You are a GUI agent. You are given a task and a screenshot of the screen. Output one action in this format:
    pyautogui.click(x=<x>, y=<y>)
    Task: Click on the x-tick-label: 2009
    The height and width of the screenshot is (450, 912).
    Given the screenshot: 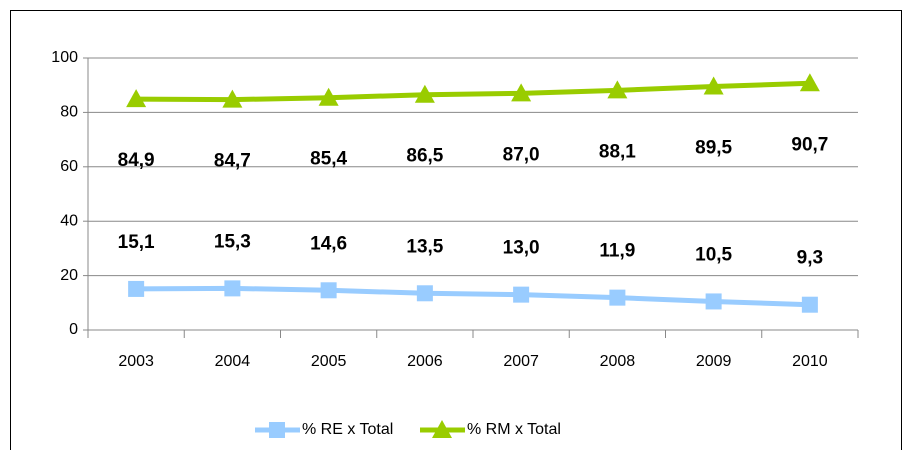 What is the action you would take?
    pyautogui.click(x=714, y=361)
    